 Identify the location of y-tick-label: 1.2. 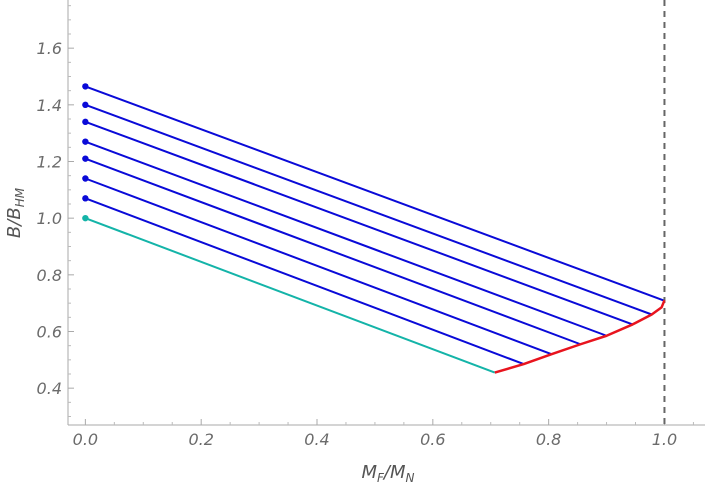
(49, 162).